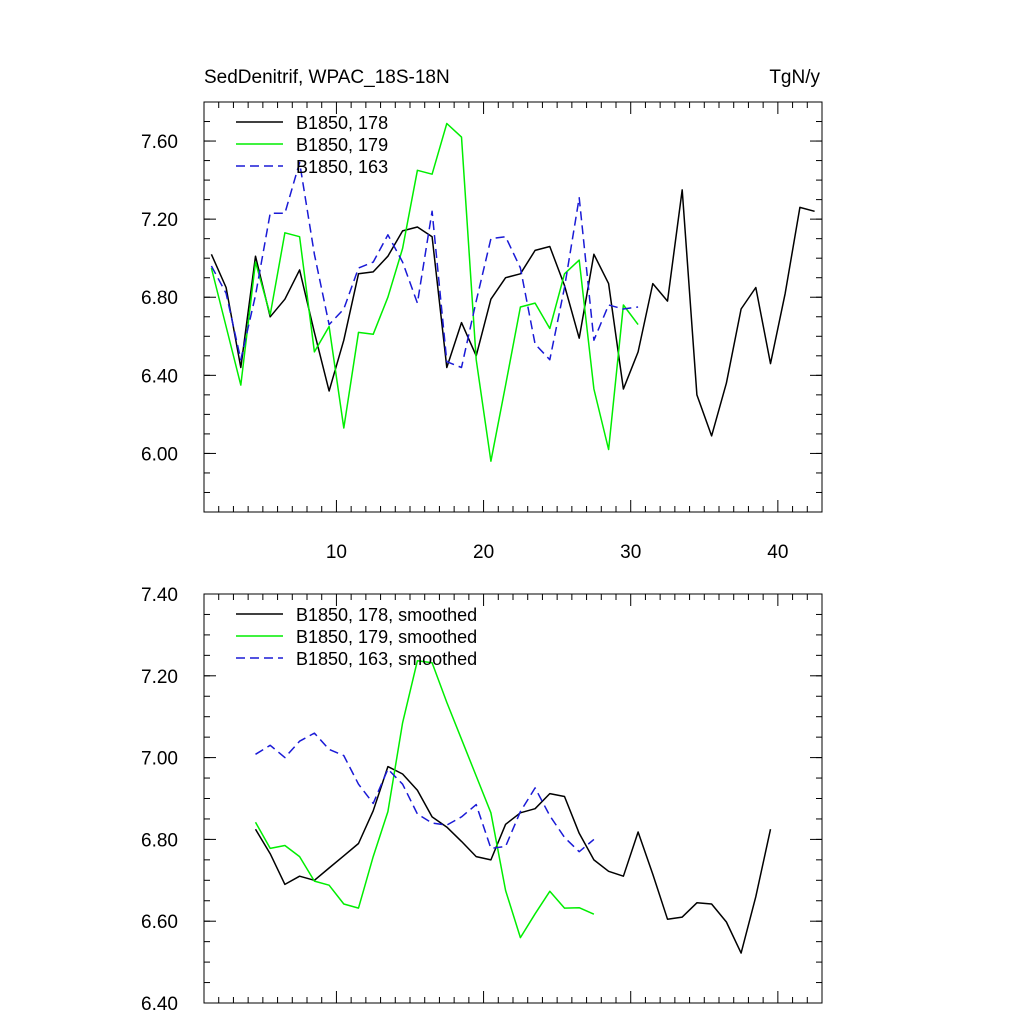  What do you see at coordinates (159, 595) in the screenshot?
I see `y-tick-label: 7.40` at bounding box center [159, 595].